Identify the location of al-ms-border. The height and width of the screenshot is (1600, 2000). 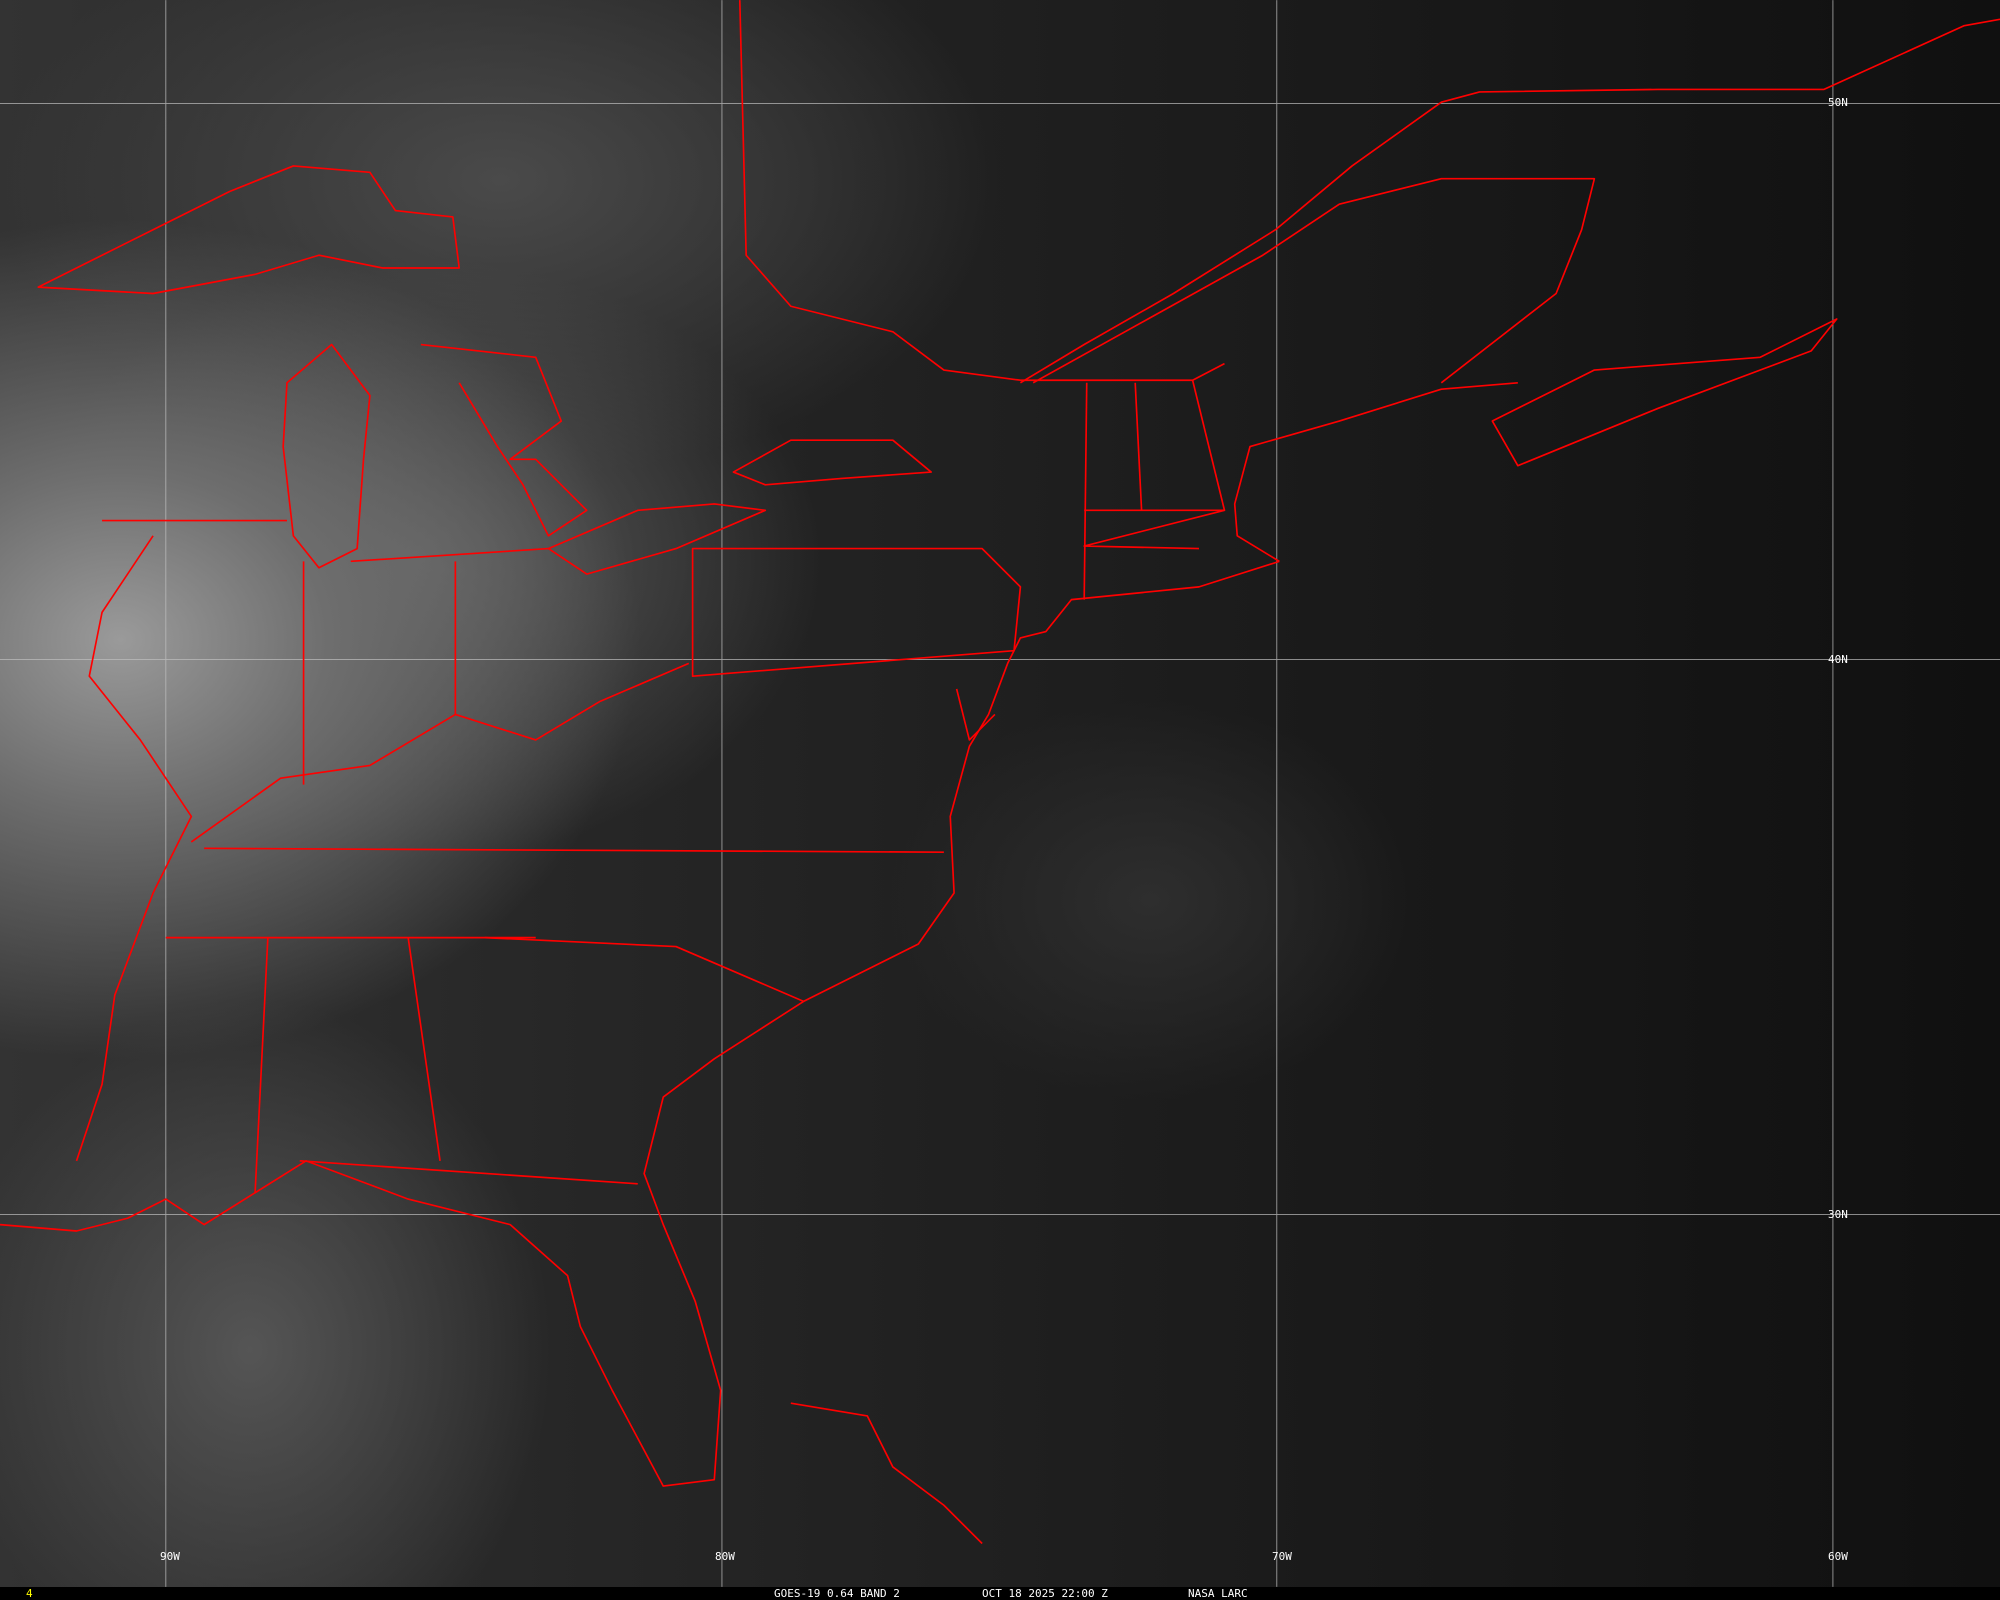
(261, 1065).